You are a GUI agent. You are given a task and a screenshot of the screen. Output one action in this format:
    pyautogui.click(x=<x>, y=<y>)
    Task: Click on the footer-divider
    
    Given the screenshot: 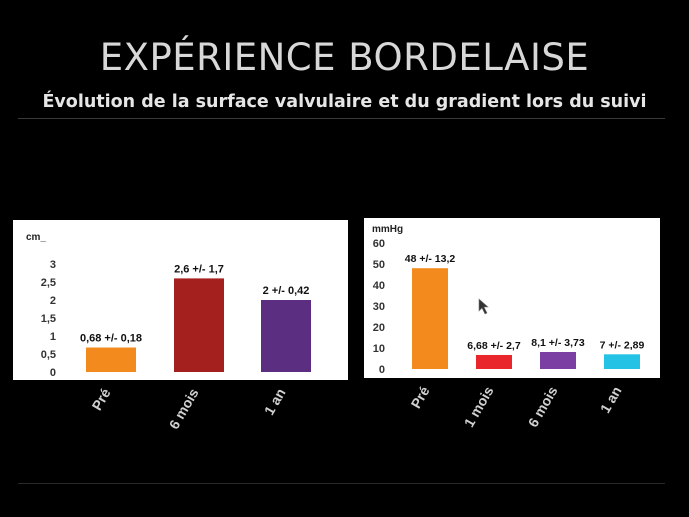 What is the action you would take?
    pyautogui.click(x=341, y=483)
    